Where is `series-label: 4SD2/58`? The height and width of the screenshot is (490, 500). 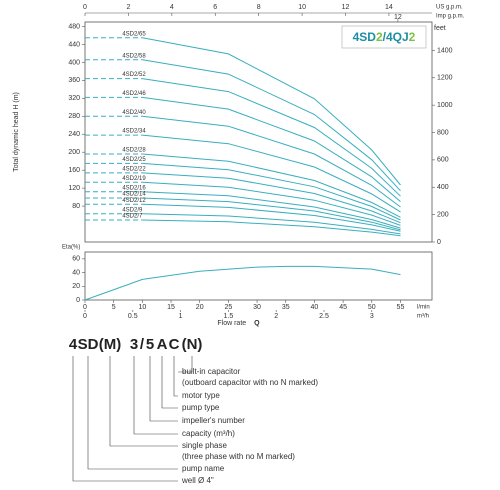
series-label: 4SD2/58 is located at coordinates (134, 56).